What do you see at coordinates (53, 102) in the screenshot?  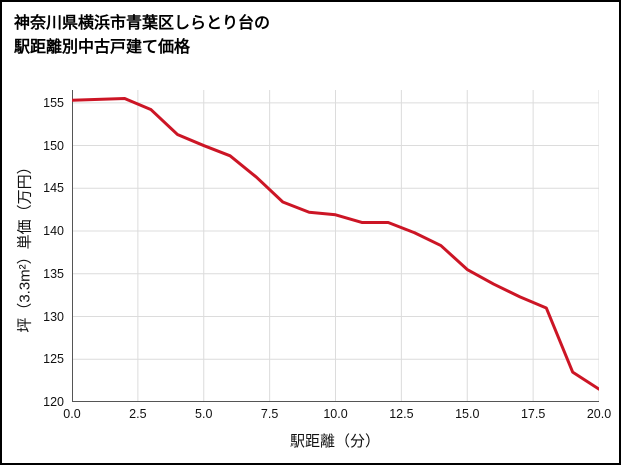 I see `y-tick-label: 155` at bounding box center [53, 102].